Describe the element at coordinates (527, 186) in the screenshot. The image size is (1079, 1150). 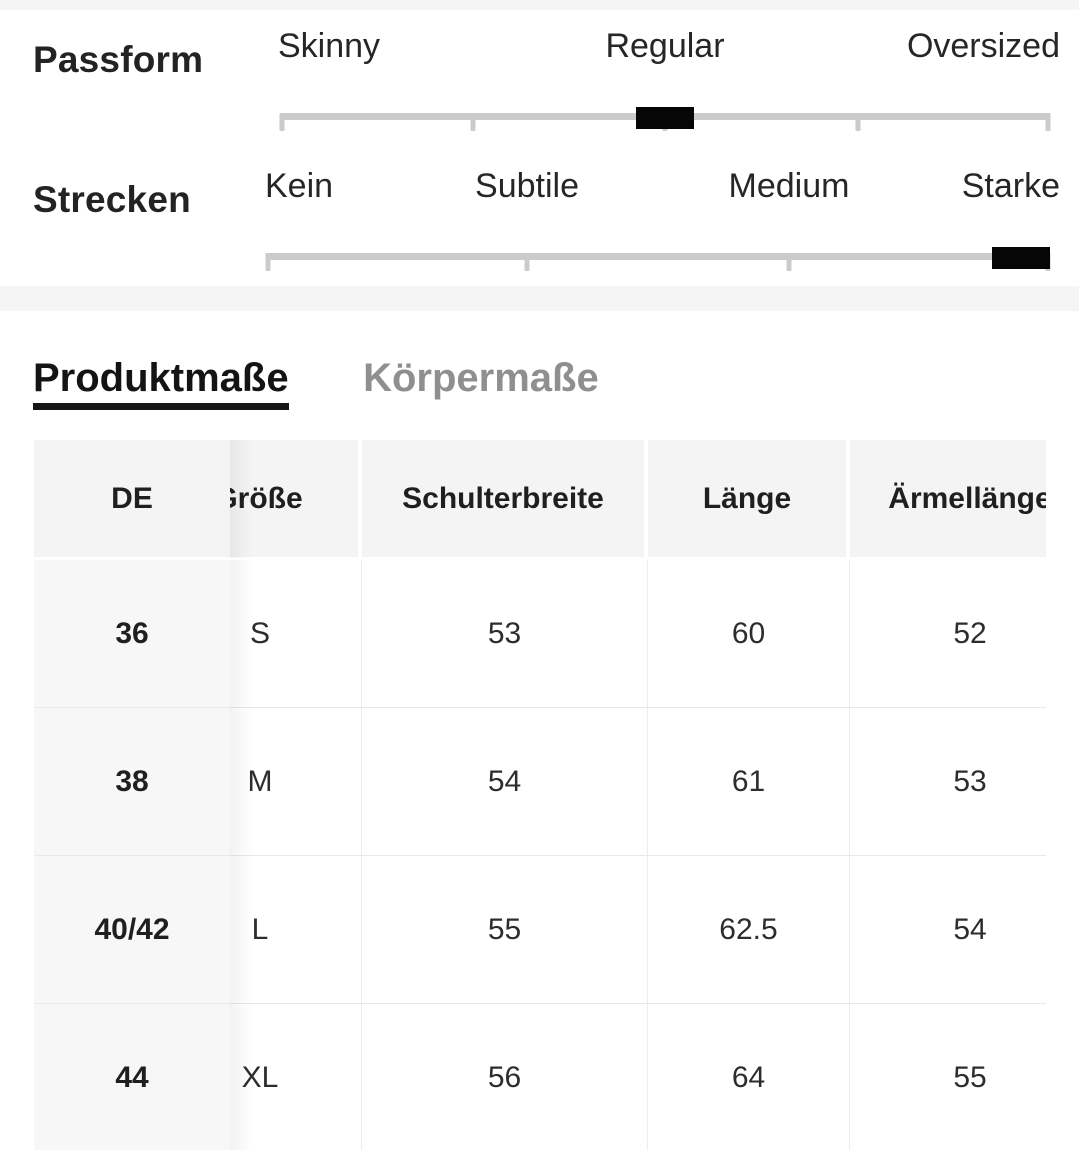
I see `strecken-option-subtile: Subtile` at that location.